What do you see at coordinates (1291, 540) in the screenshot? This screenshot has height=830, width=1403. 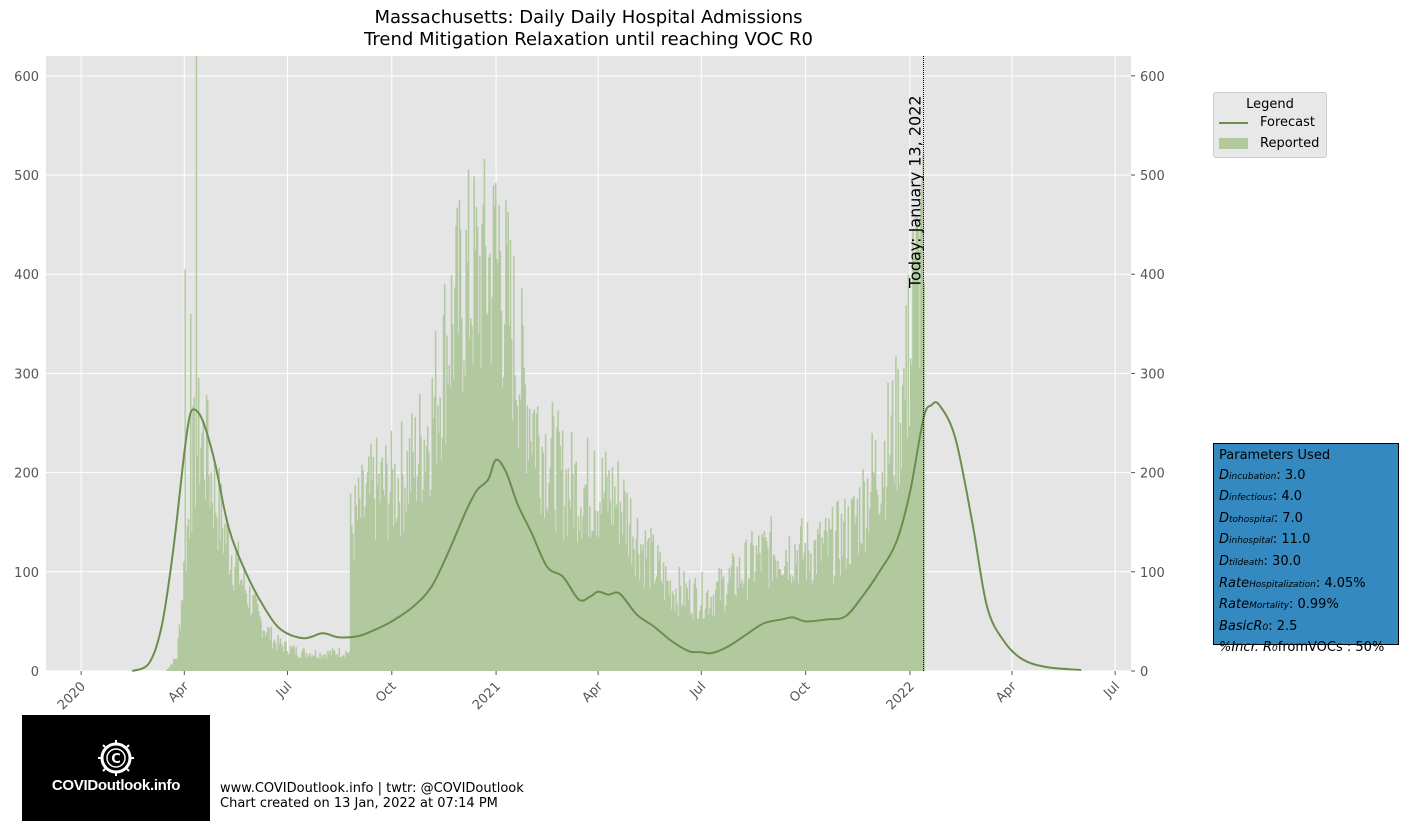 I see `parameter-value: : 11.0` at bounding box center [1291, 540].